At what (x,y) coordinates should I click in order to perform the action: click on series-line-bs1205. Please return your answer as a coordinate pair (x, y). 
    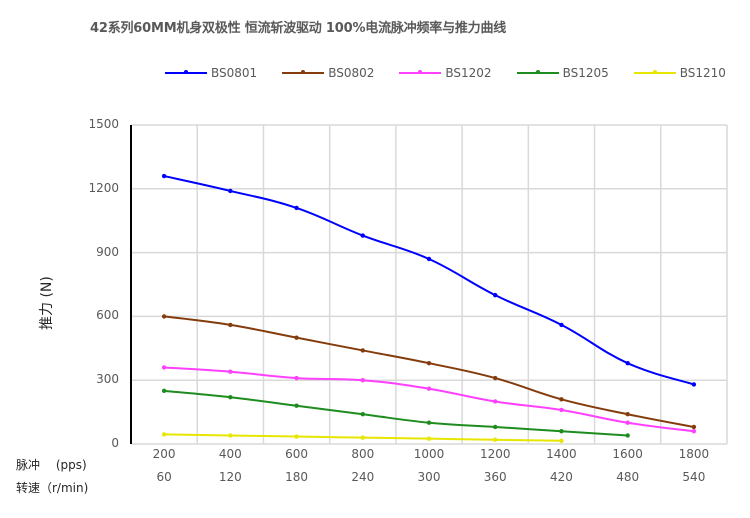
    Looking at the image, I should click on (396, 413).